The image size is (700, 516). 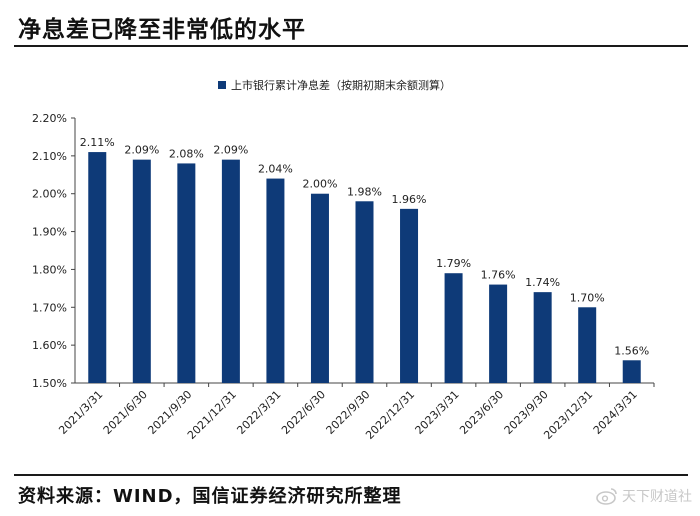 I want to click on title-divider, so click(x=351, y=46).